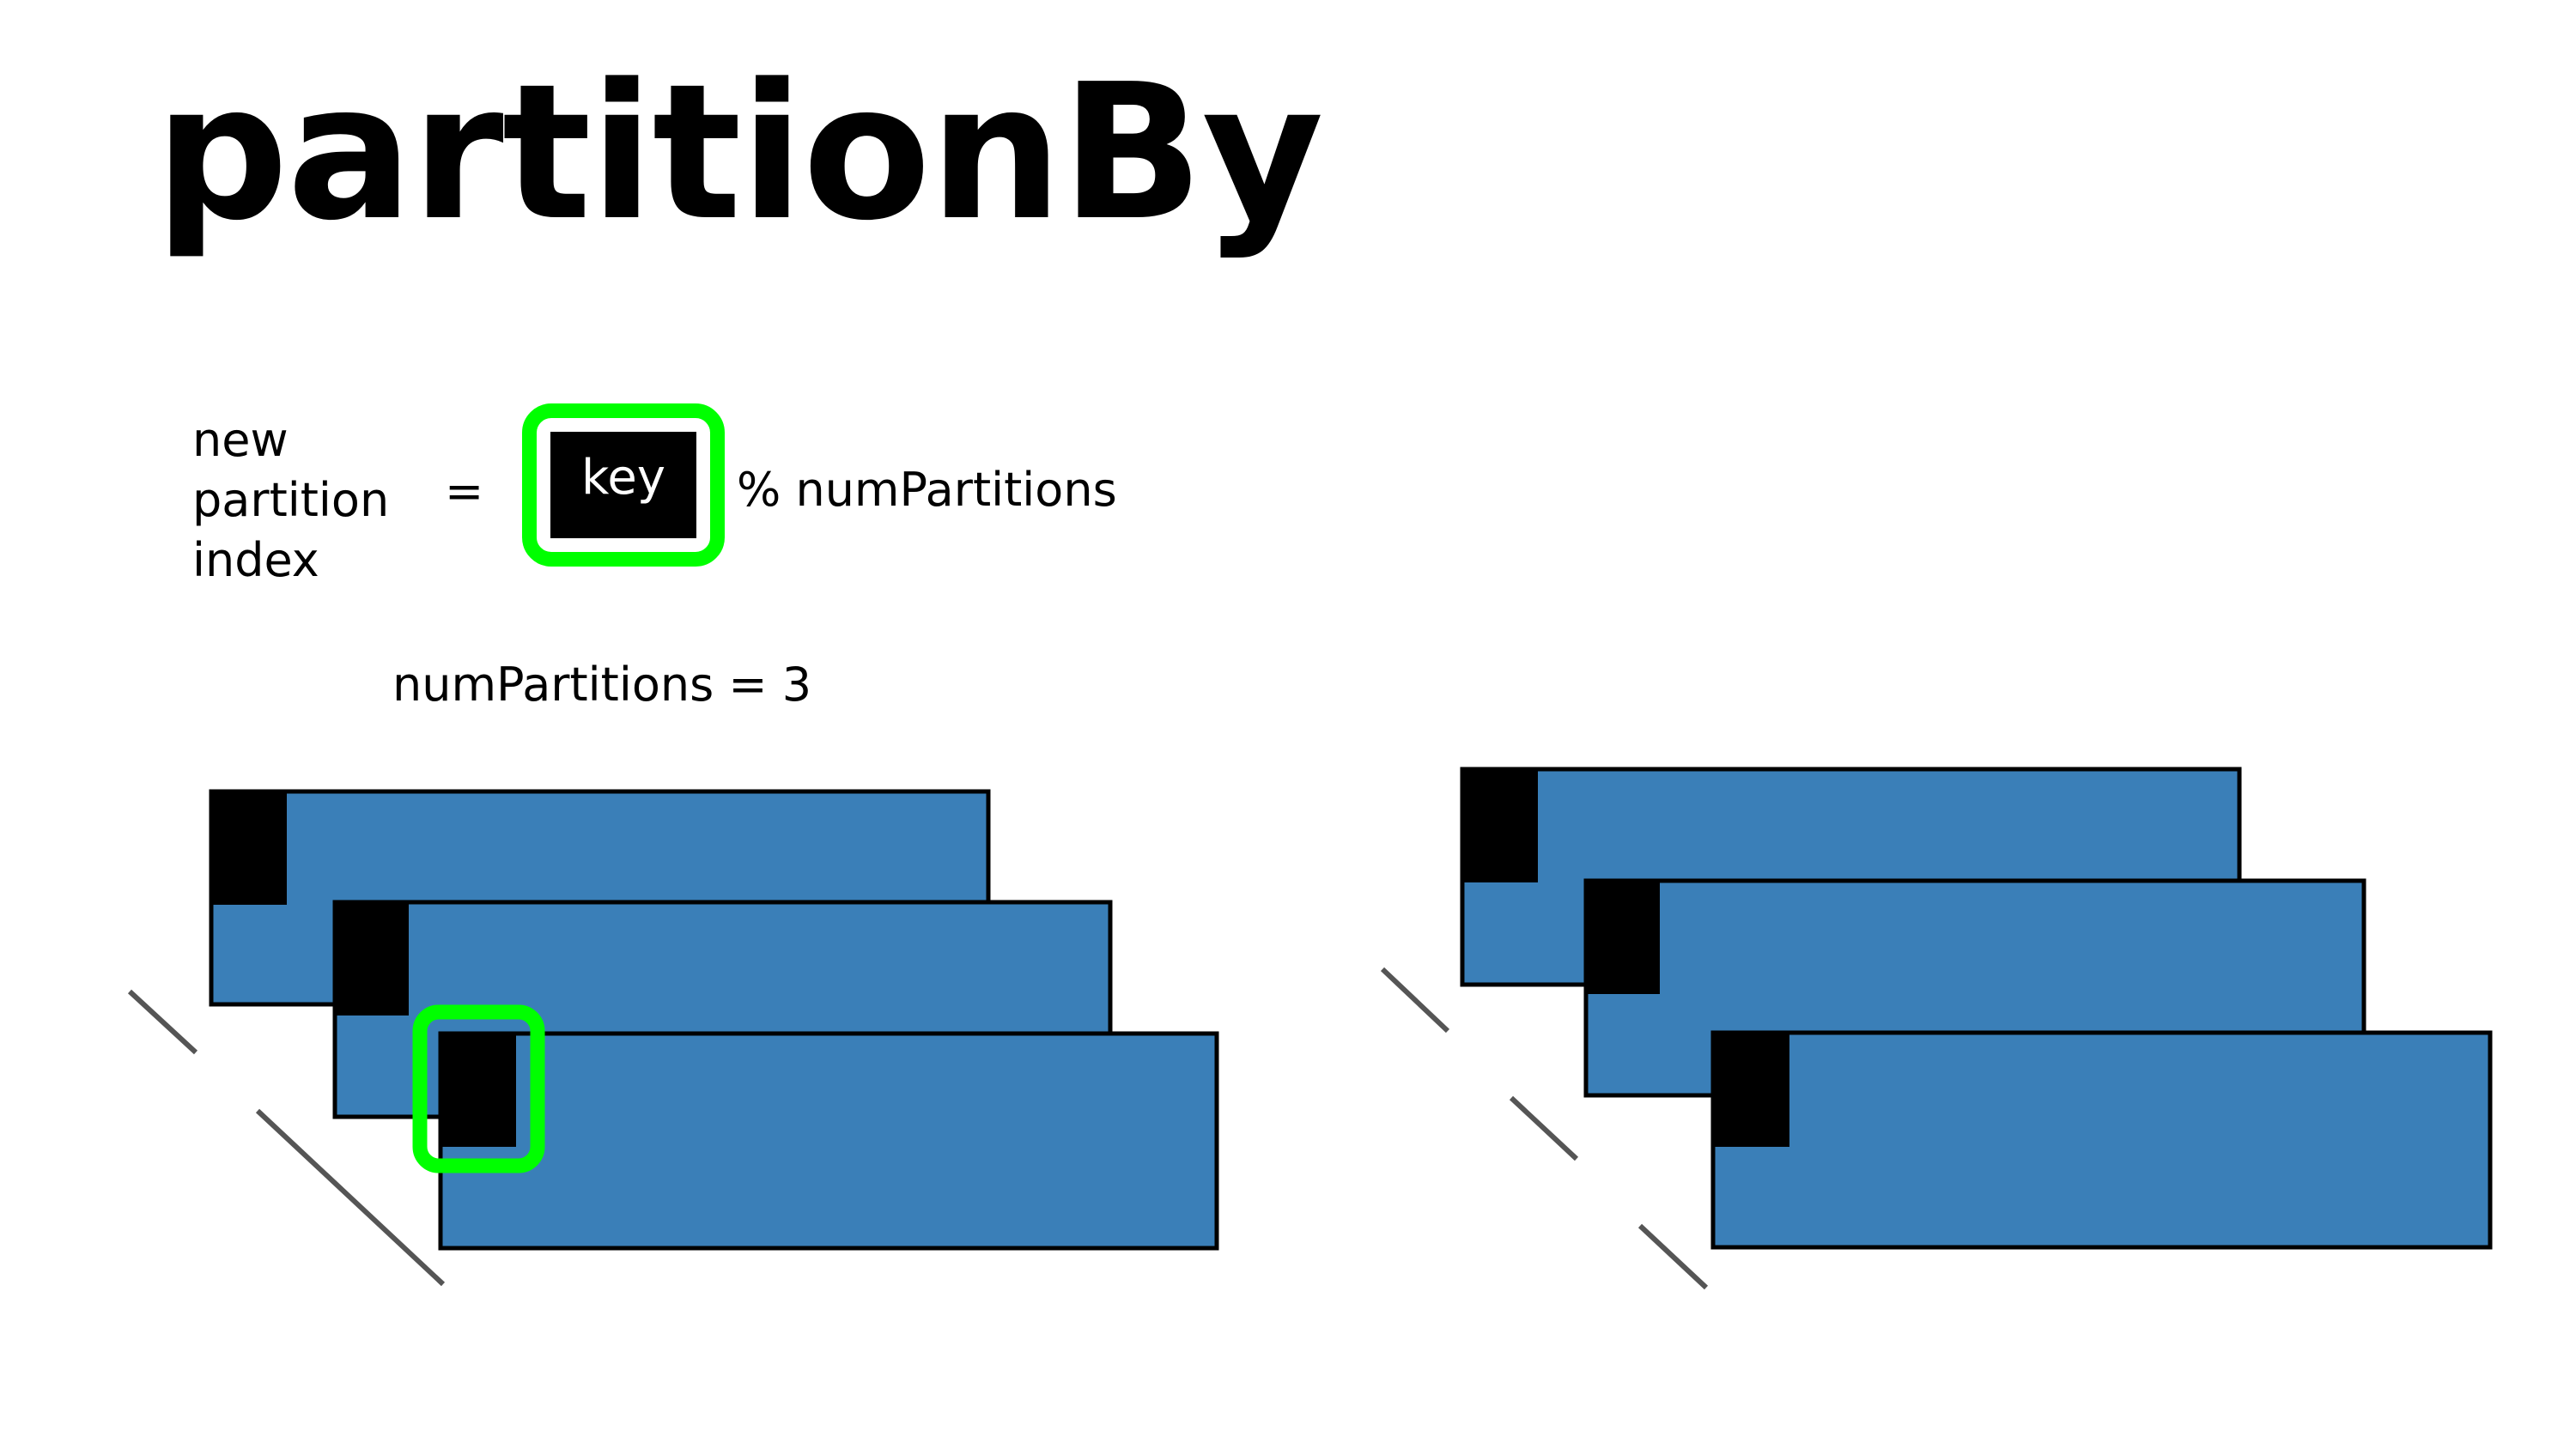  I want to click on key-highlight, so click(479, 1088).